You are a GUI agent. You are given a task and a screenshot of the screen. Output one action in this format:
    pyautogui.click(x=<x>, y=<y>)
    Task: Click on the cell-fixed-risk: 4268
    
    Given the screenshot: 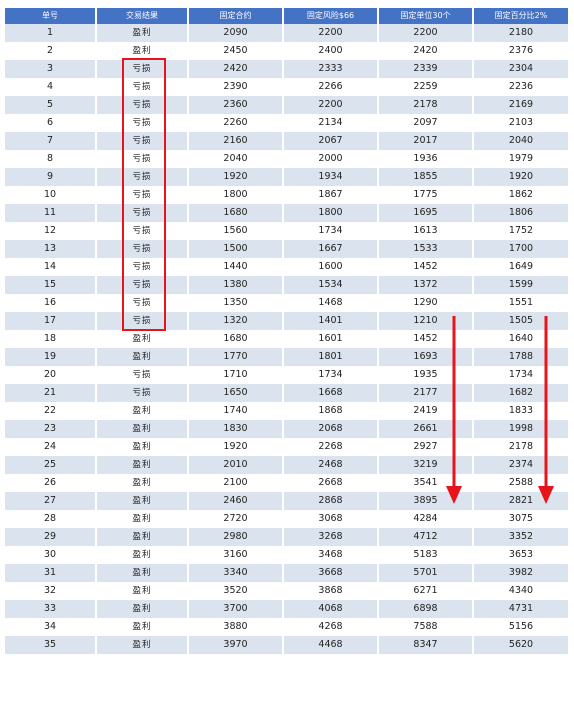 What is the action you would take?
    pyautogui.click(x=331, y=627)
    